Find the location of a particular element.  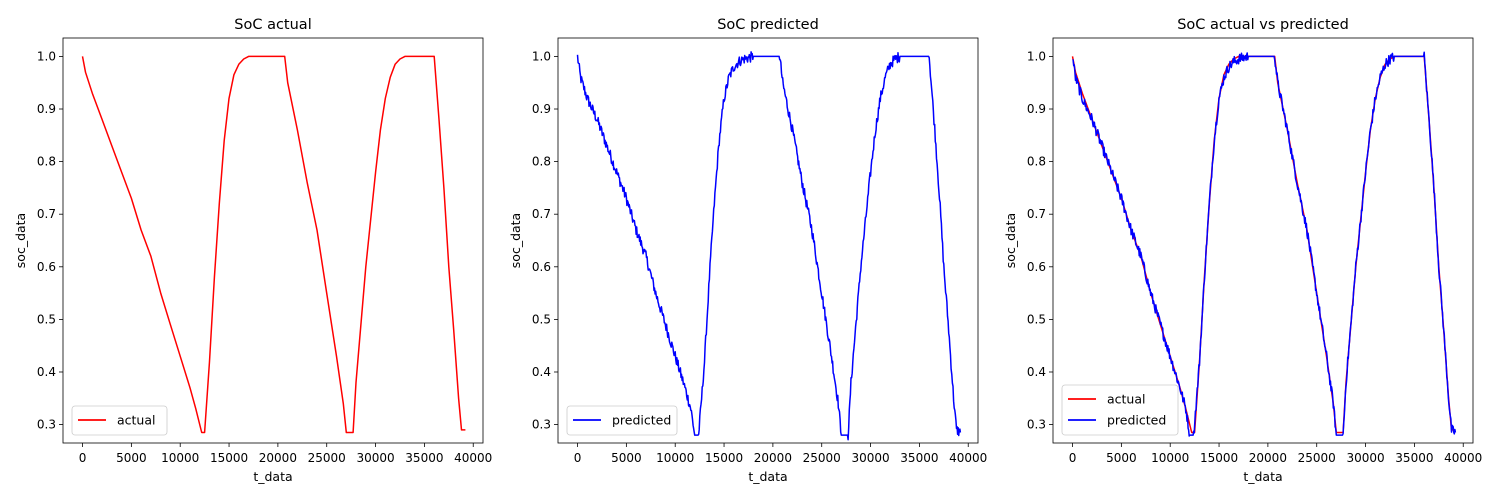

legend: predicted is located at coordinates (622, 420).